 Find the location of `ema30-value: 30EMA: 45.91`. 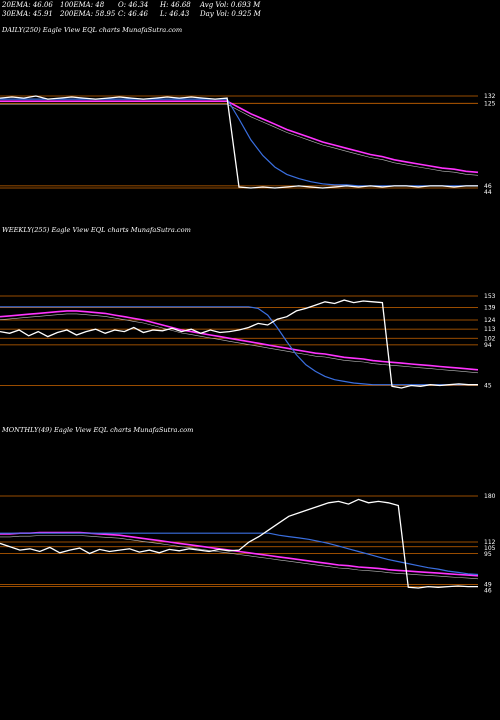

ema30-value: 30EMA: 45.91 is located at coordinates (27, 14).